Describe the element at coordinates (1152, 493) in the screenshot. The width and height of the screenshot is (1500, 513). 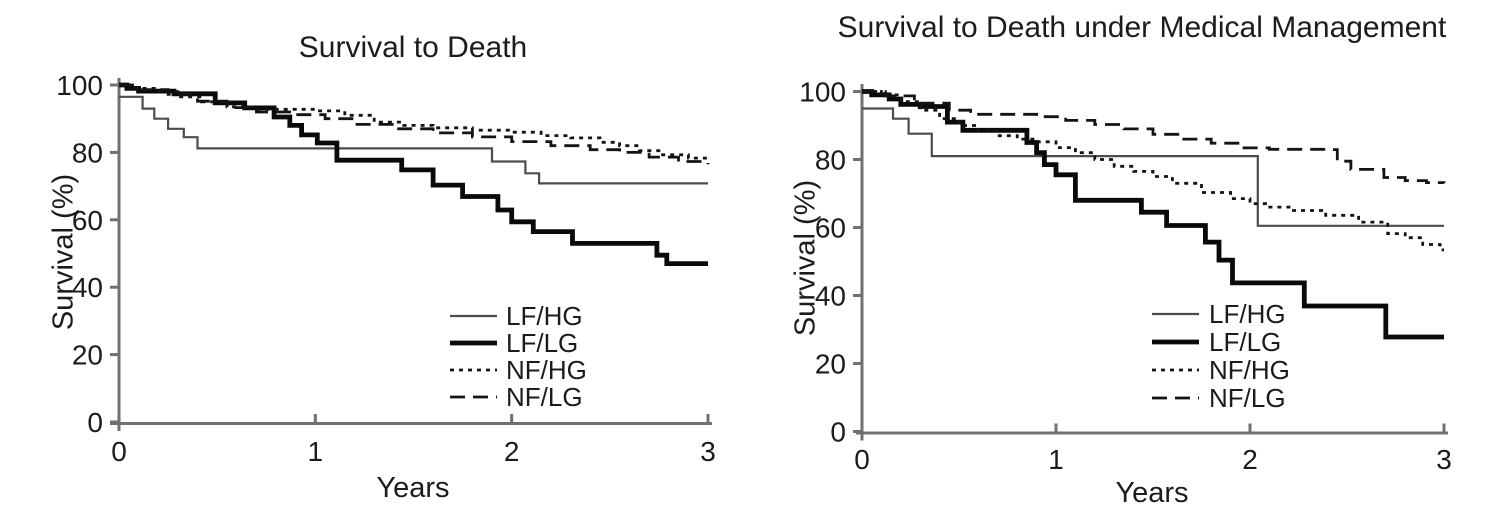
I see `right-x-axis-label: Years` at that location.